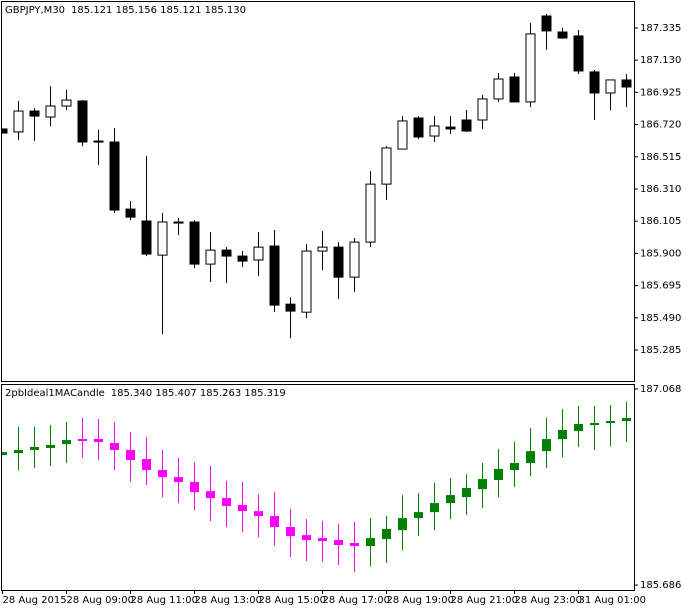 The width and height of the screenshot is (687, 610). What do you see at coordinates (660, 389) in the screenshot?
I see `y-tick-label: 187.068` at bounding box center [660, 389].